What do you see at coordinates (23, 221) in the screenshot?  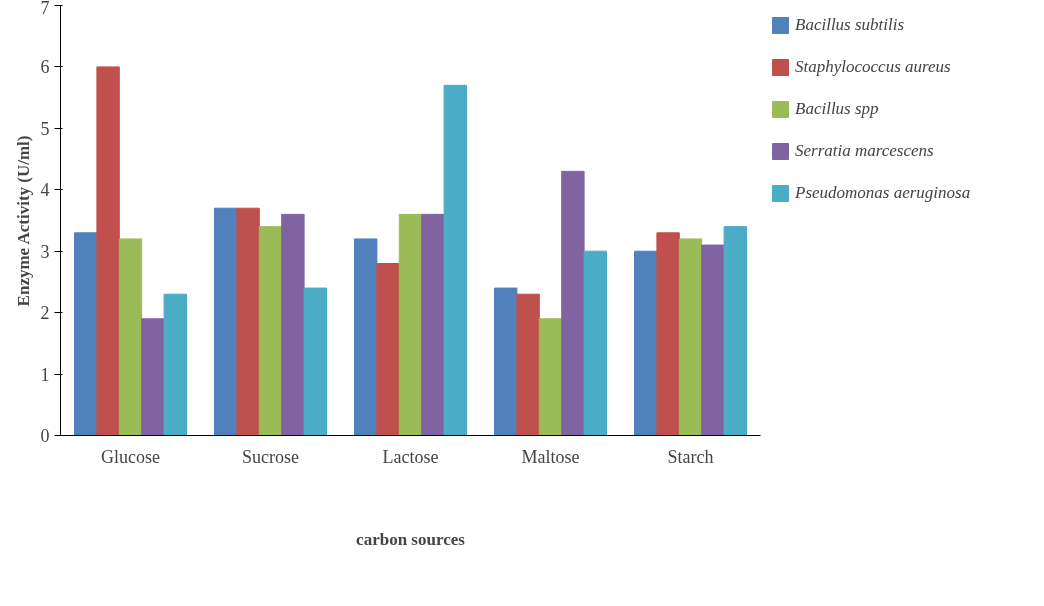 I see `y-axis-title: Enzyme Activity (U/ml)` at bounding box center [23, 221].